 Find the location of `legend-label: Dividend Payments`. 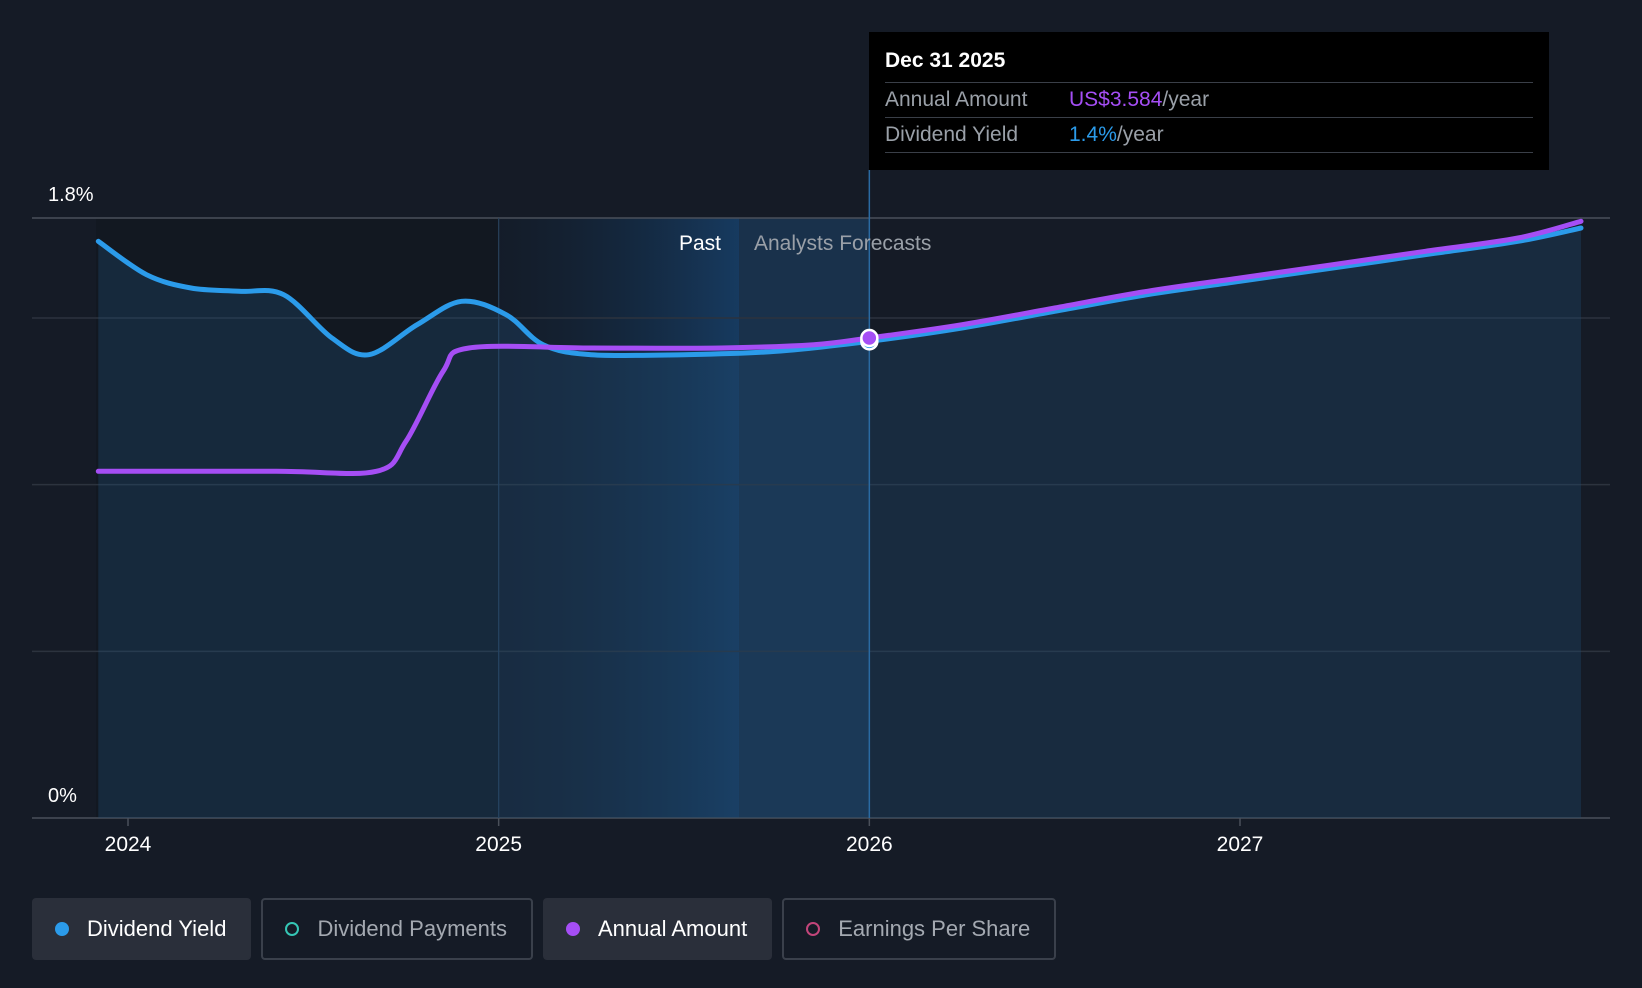

legend-label: Dividend Payments is located at coordinates (412, 928).